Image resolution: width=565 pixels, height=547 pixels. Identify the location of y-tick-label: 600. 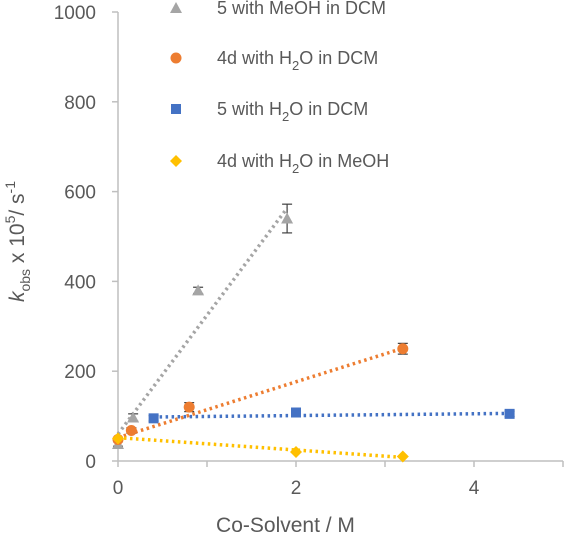
(80, 193).